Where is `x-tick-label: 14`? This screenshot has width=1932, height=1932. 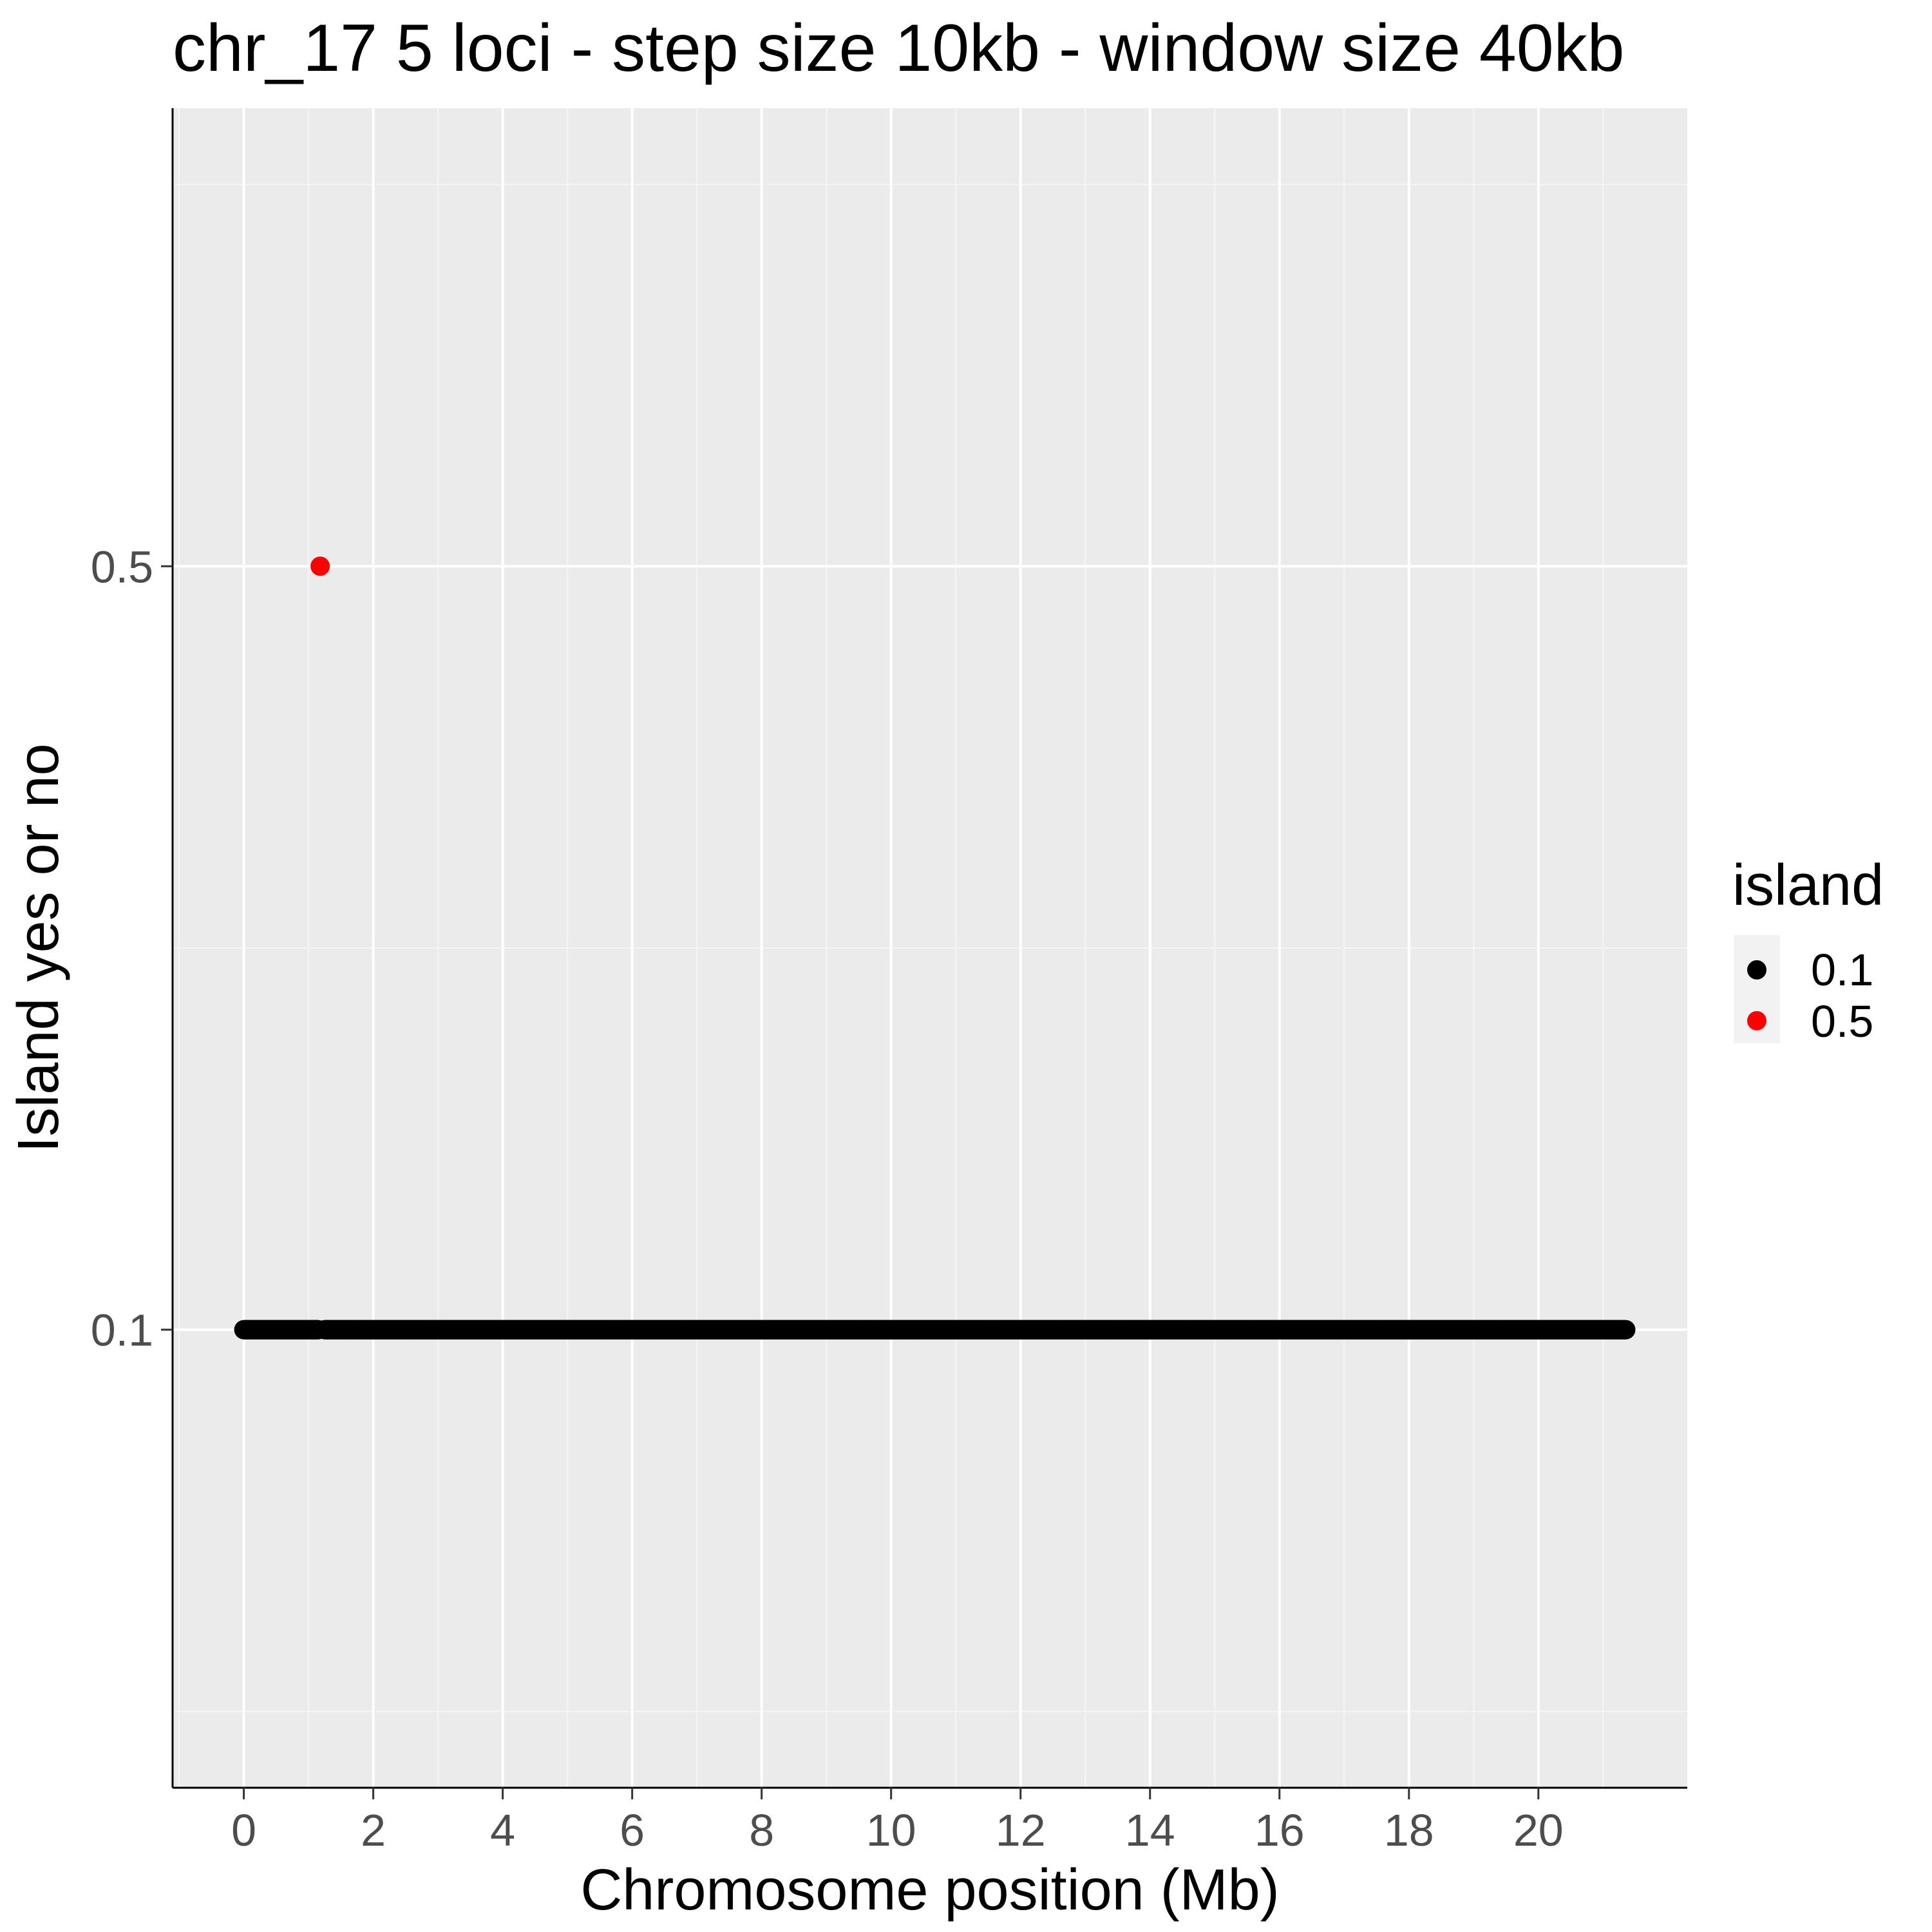
x-tick-label: 14 is located at coordinates (1150, 1830).